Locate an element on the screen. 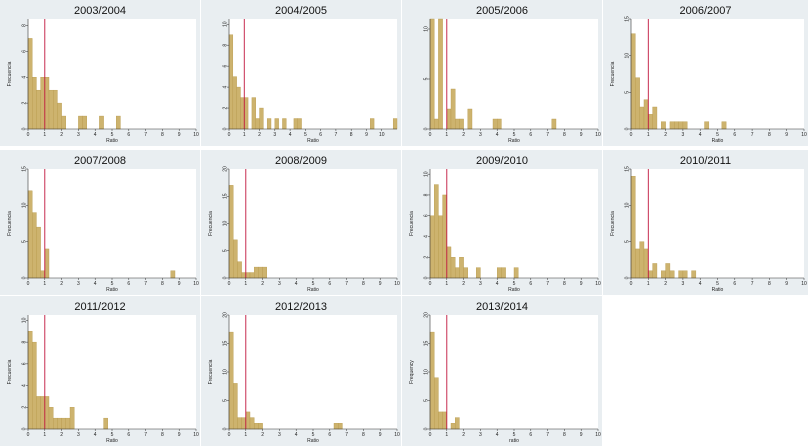 The height and width of the screenshot is (447, 811). panel-title: 2012/2013 is located at coordinates (301, 307).